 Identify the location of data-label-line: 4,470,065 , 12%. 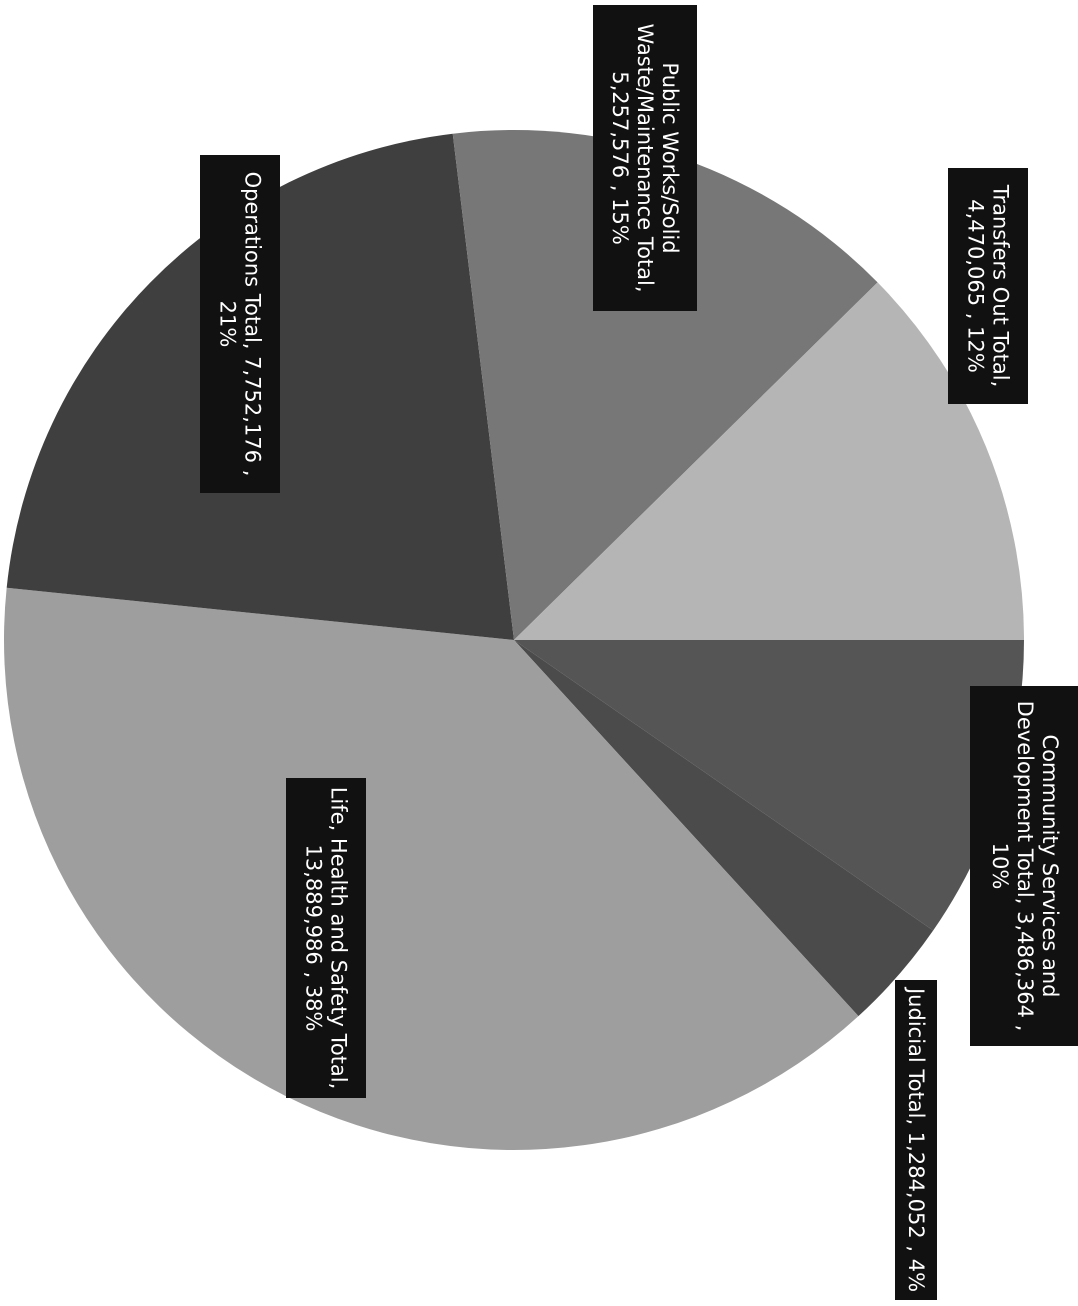
(976, 286).